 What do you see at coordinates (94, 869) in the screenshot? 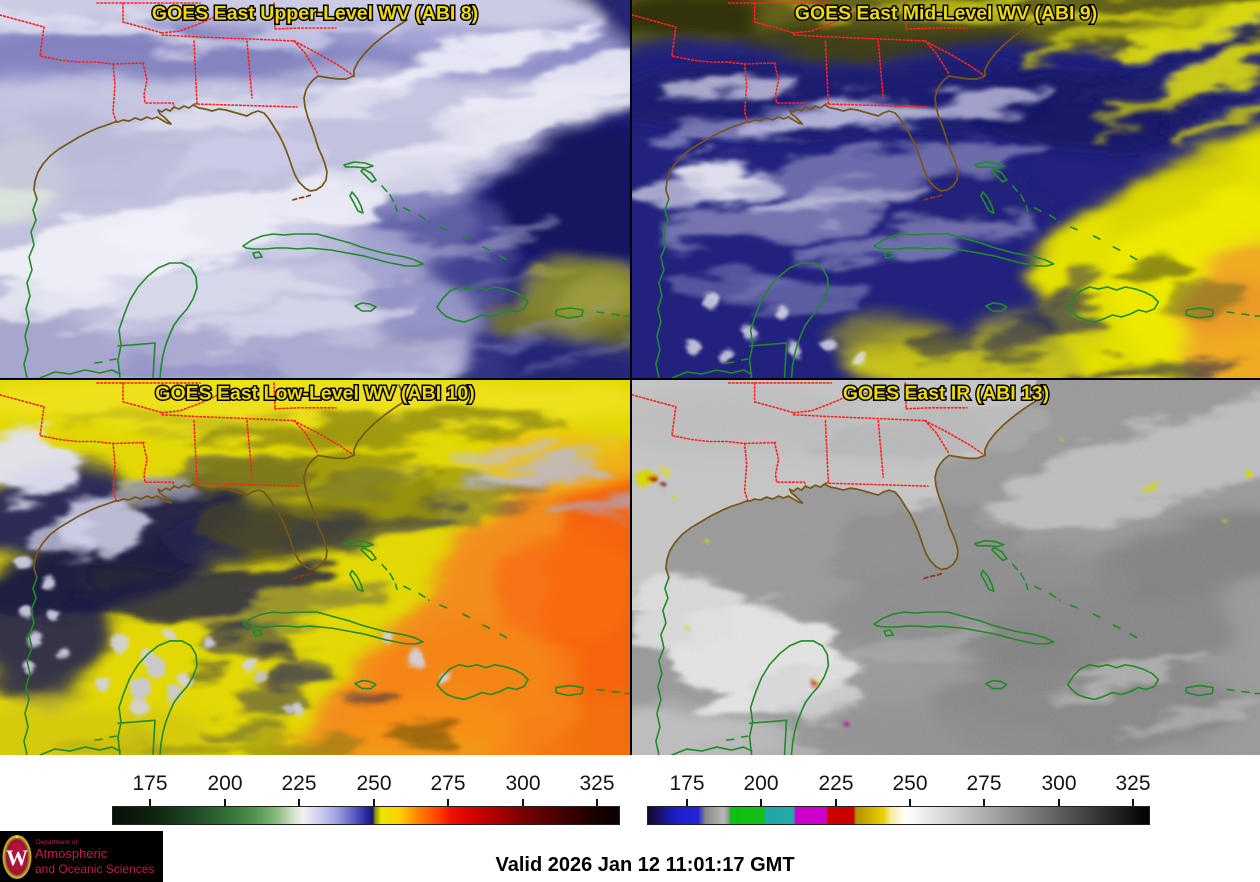
I see `svg-text: and Oceanic Sciences` at bounding box center [94, 869].